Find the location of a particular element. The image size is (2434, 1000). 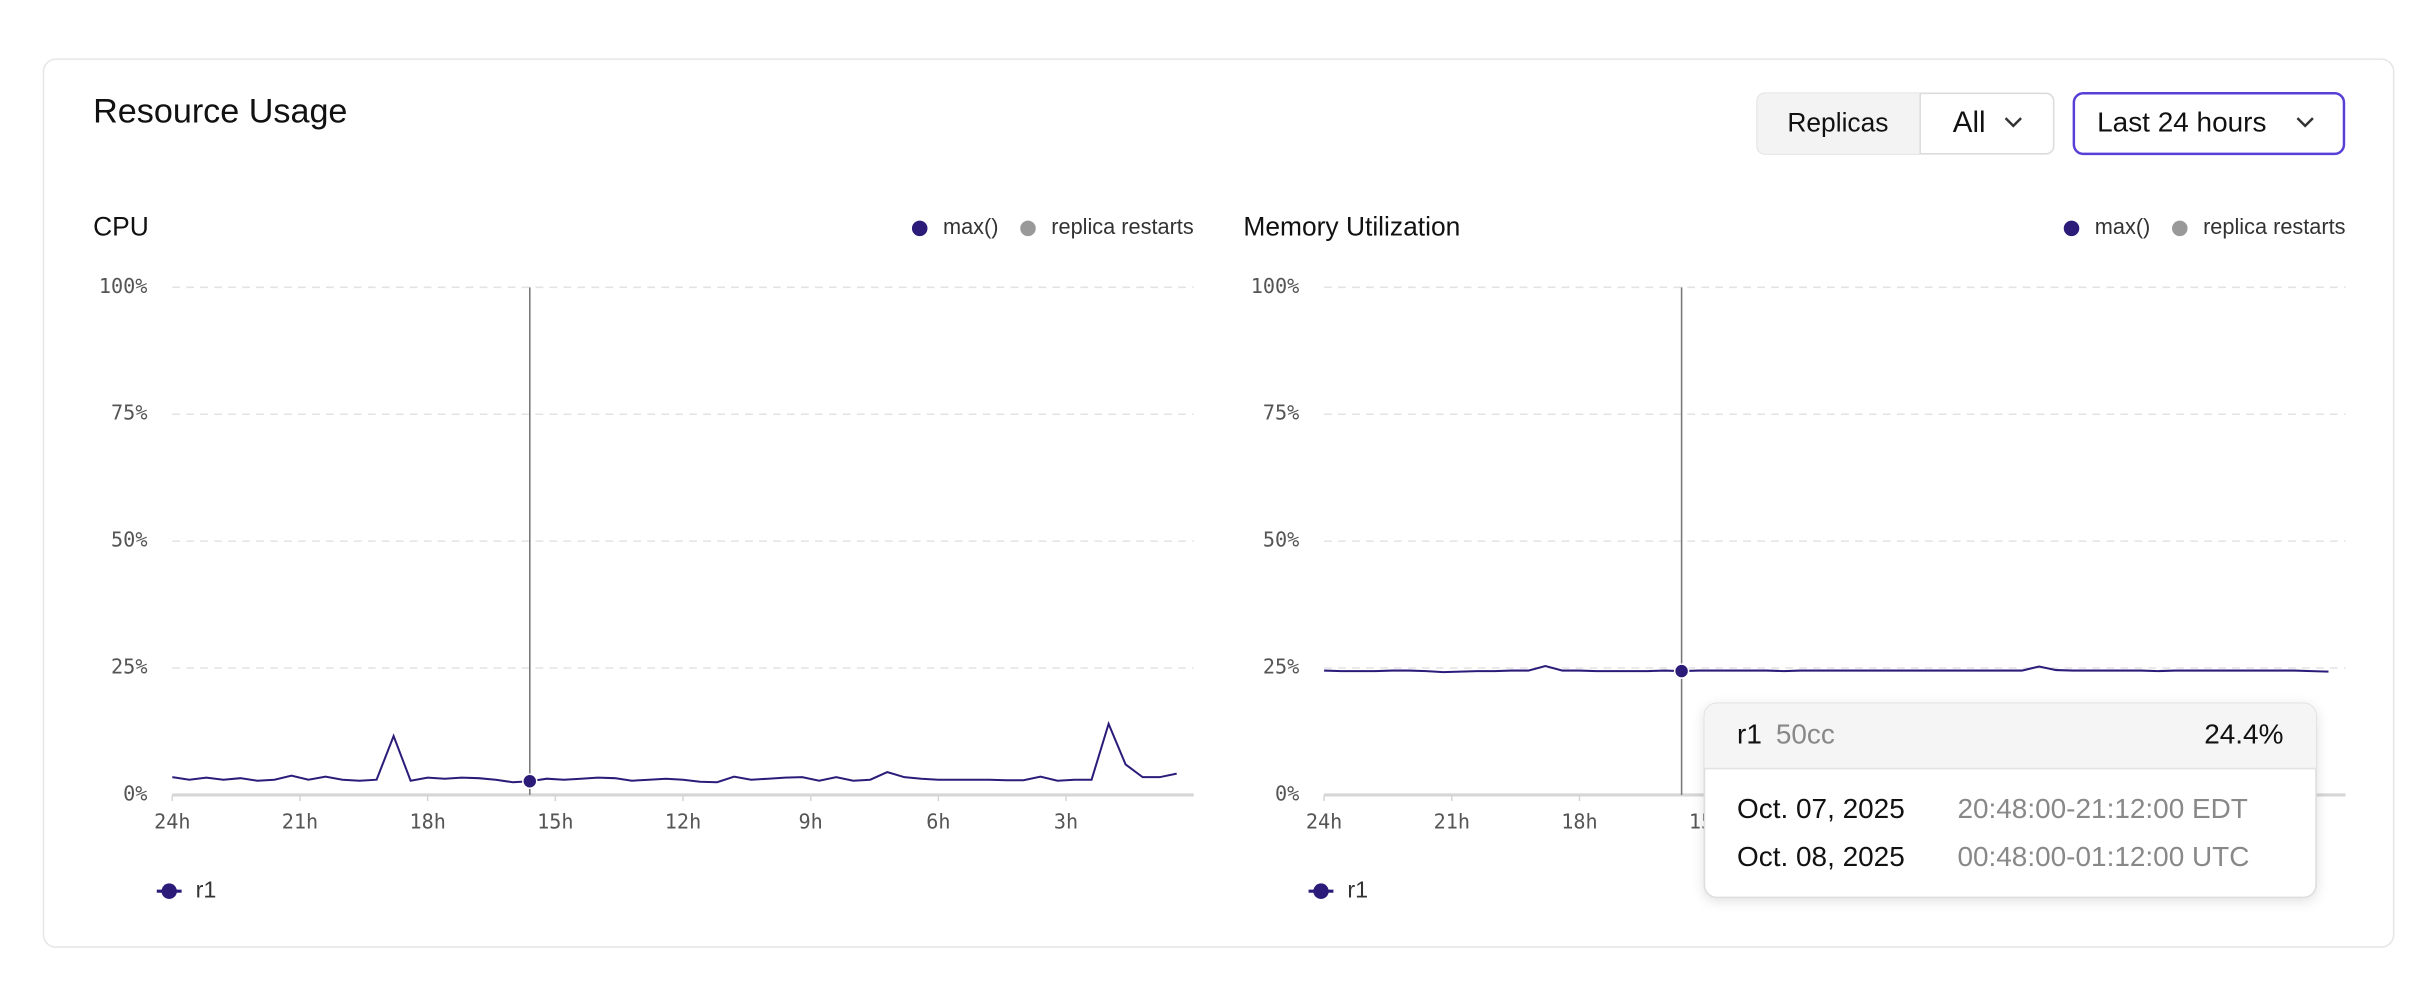

tooltip-date: Oct. 07, 2025 is located at coordinates (1821, 808).